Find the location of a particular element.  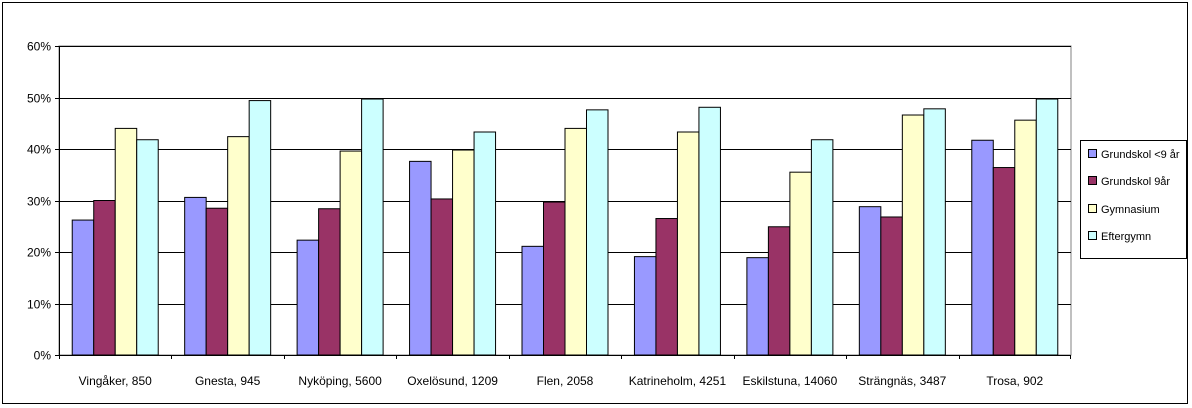

y-tick-label: 10% is located at coordinates (39, 305).